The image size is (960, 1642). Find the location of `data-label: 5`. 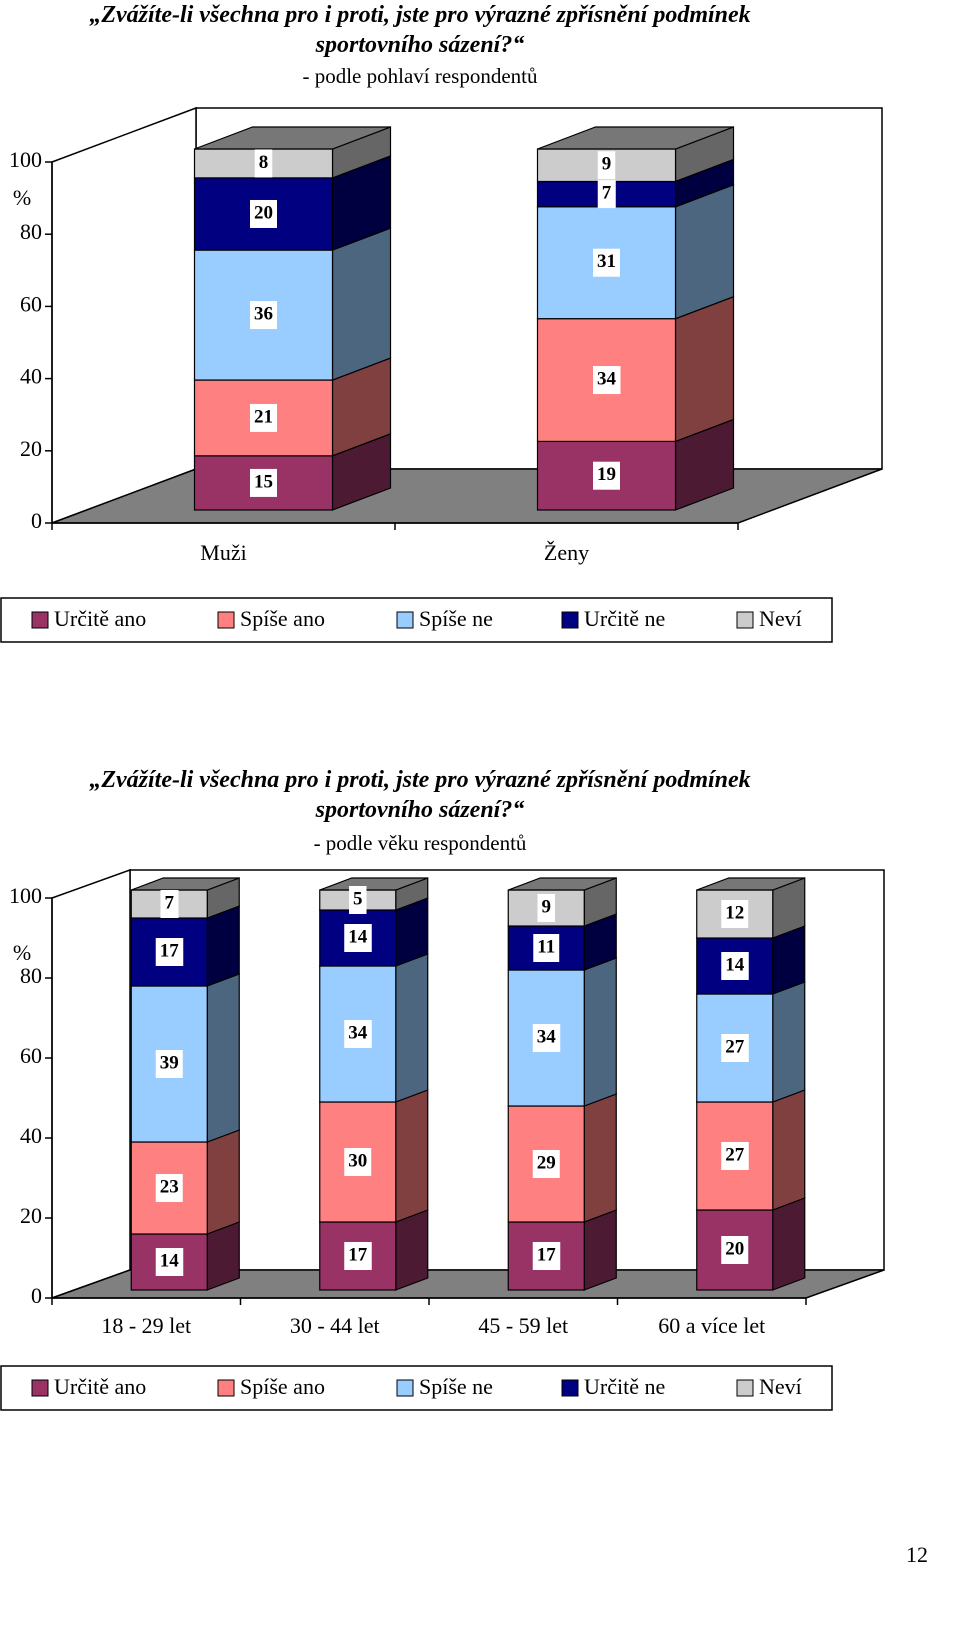

data-label: 5 is located at coordinates (358, 898).